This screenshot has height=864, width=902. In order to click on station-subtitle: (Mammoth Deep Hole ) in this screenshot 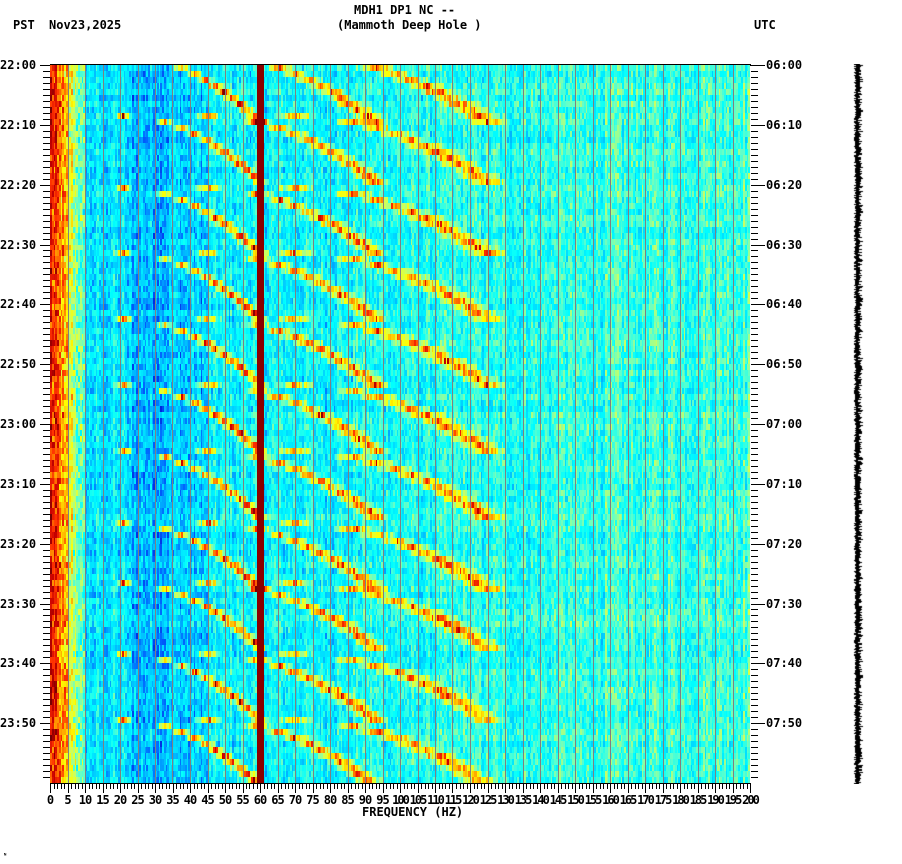, I will do `click(409, 25)`.